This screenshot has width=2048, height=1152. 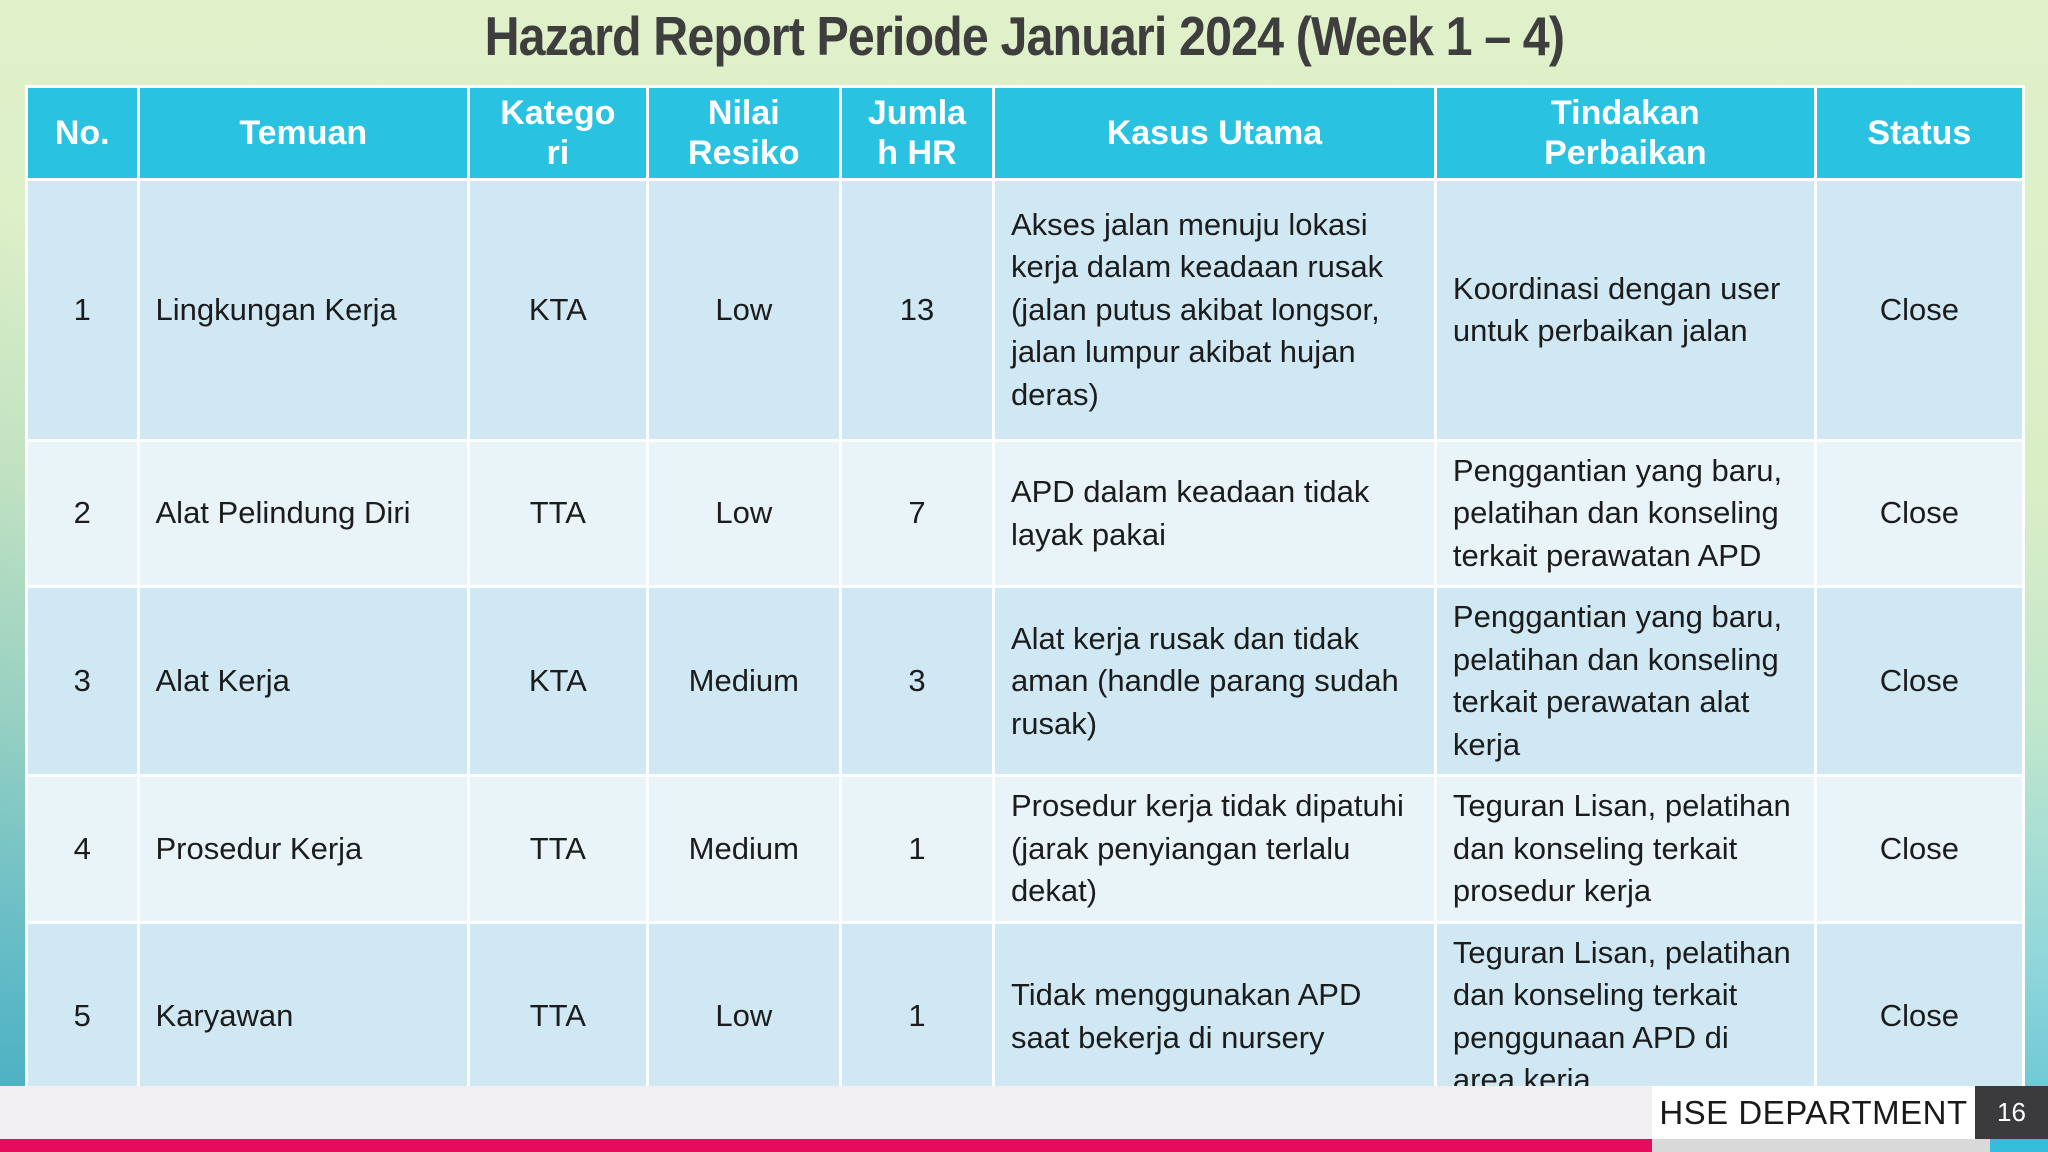 What do you see at coordinates (303, 1016) in the screenshot?
I see `cell-temuan: Karyawan` at bounding box center [303, 1016].